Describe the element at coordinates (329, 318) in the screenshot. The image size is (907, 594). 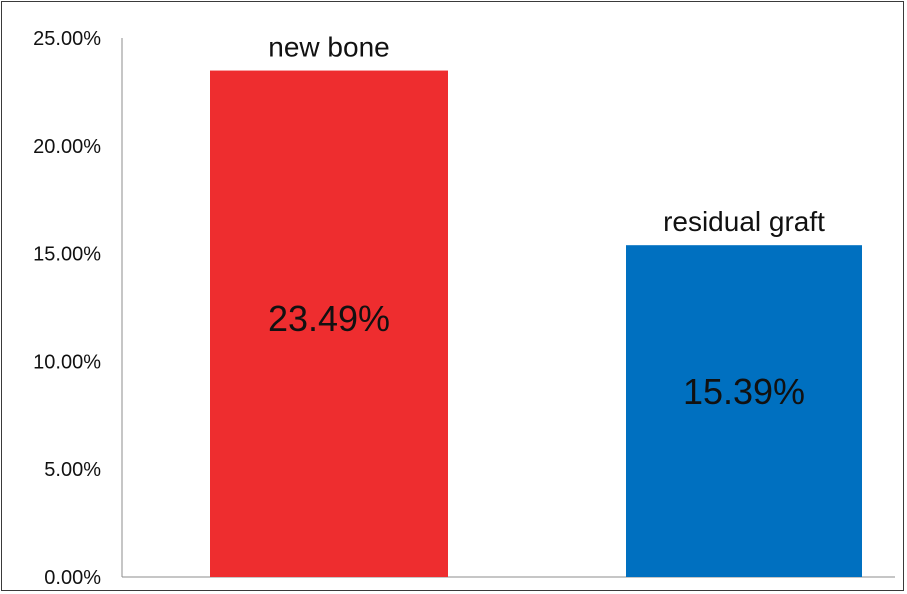
I see `value-label: 23.49%` at that location.